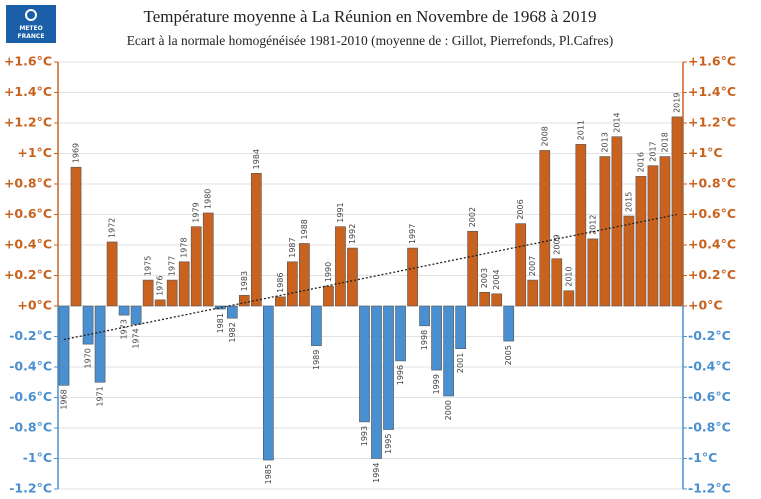  I want to click on x-tick-label: 1979, so click(196, 212).